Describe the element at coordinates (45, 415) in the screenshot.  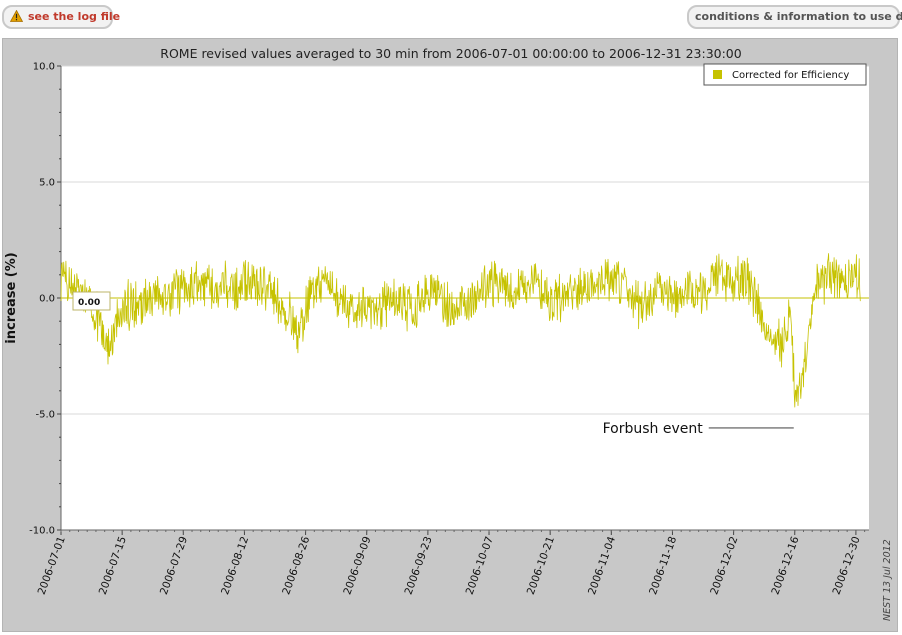
I see `y-tick-label: -5.0` at that location.